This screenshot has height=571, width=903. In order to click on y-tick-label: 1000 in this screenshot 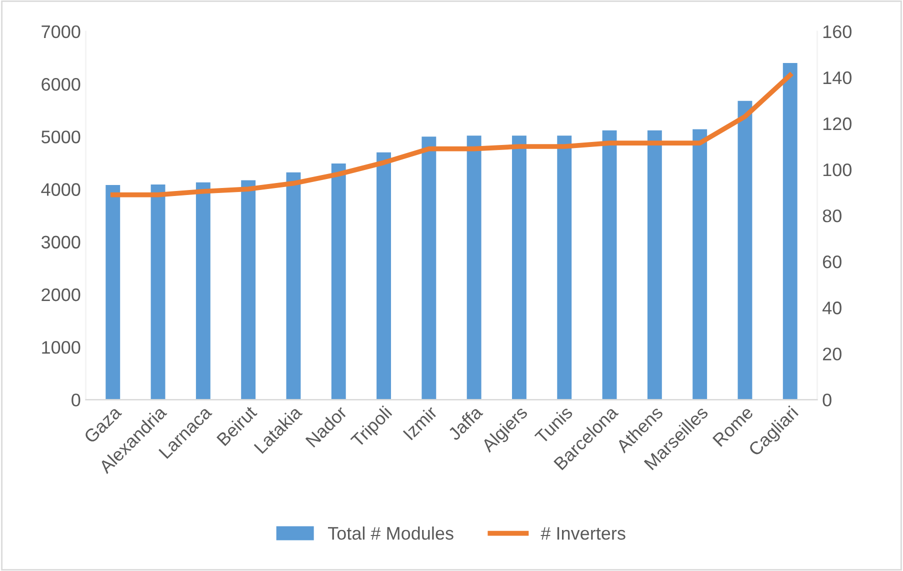, I will do `click(61, 347)`.